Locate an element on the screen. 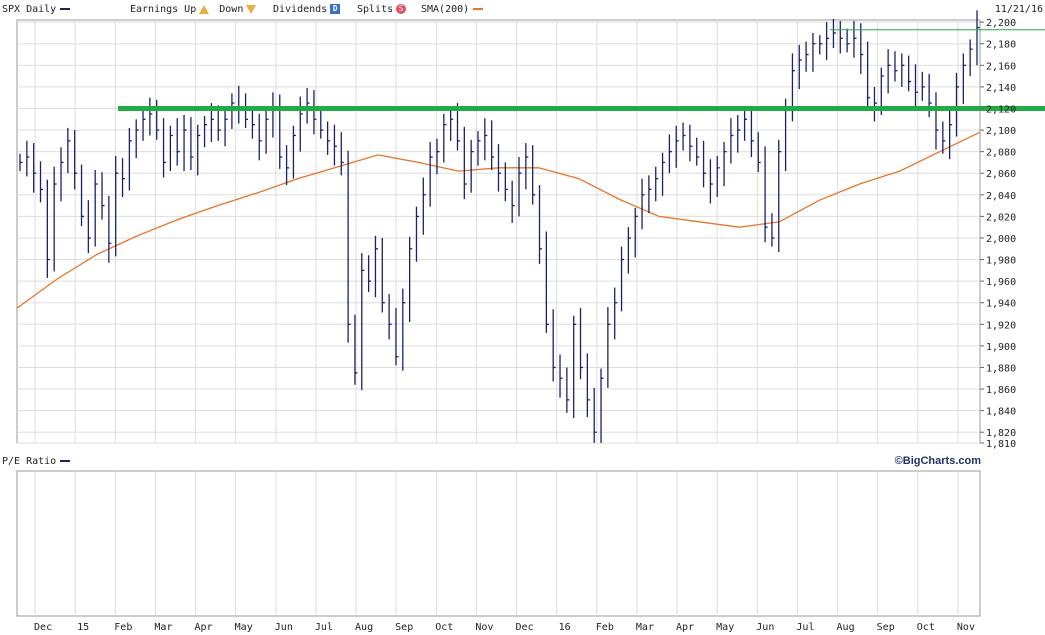 This screenshot has height=635, width=1045. y-tick-label: 2,160 is located at coordinates (1001, 66).